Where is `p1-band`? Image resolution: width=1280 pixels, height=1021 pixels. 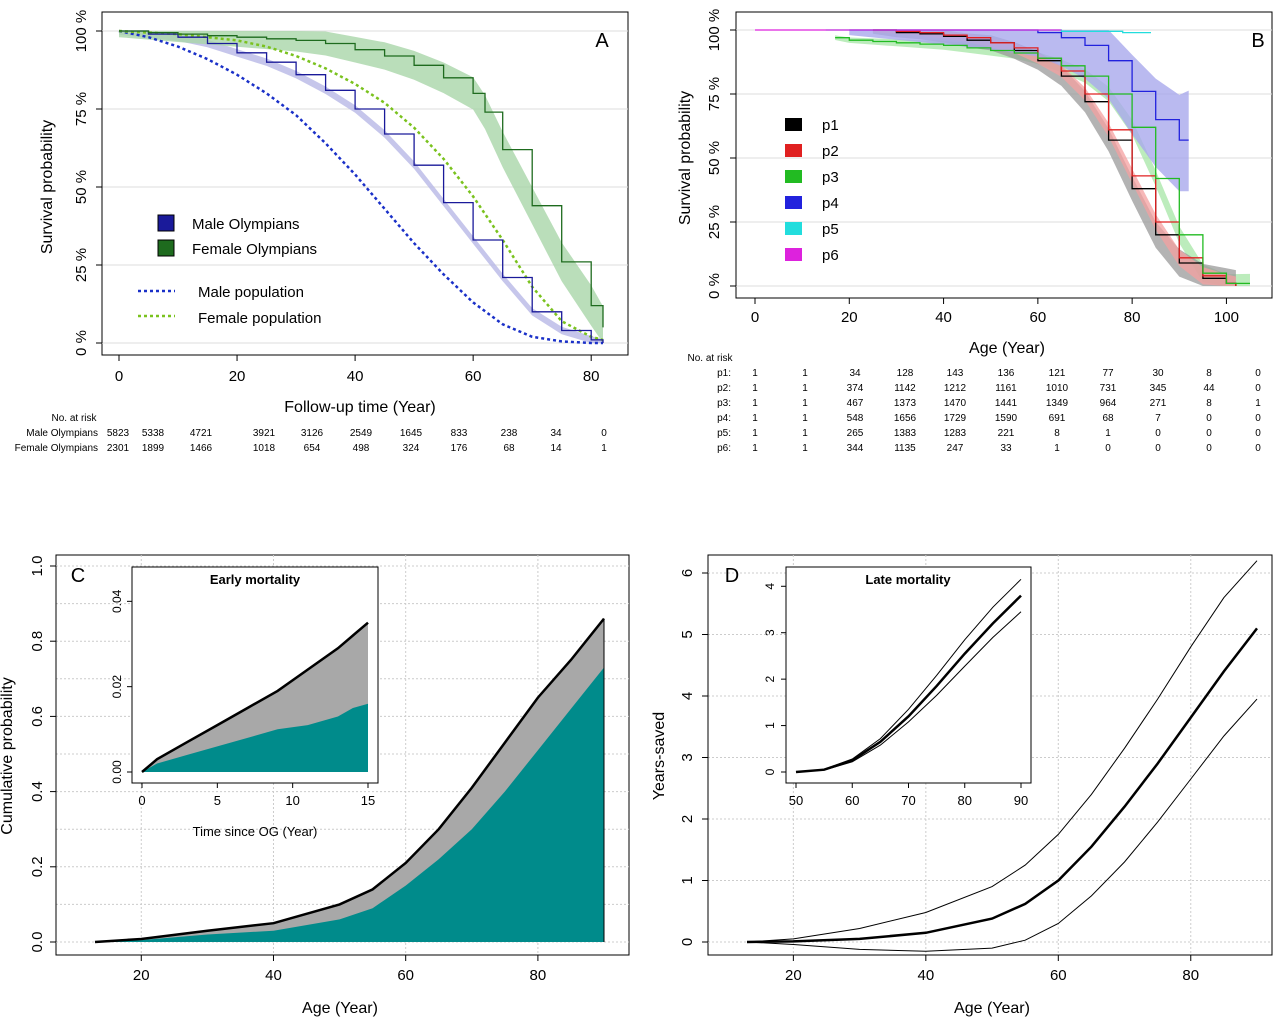
p1-band is located at coordinates (1054, 158).